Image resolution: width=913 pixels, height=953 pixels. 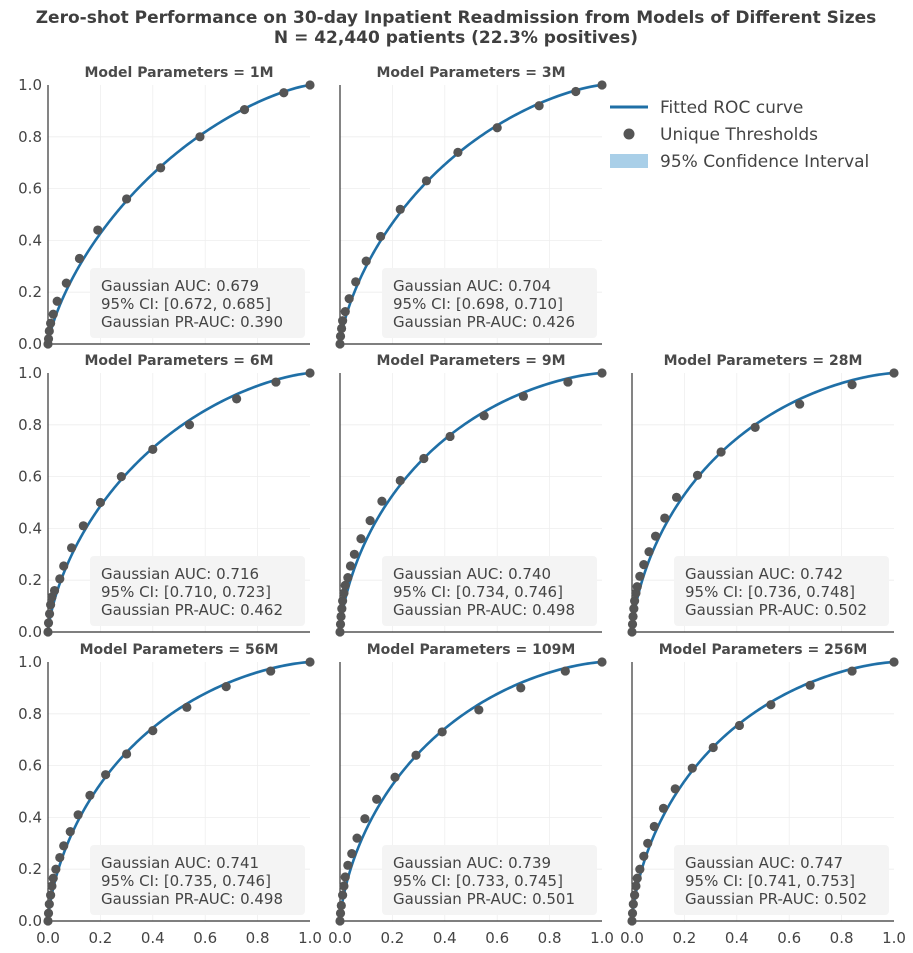 What do you see at coordinates (186, 881) in the screenshot?
I see `annotation-line: 95% CI: [0.735, 0.746]` at bounding box center [186, 881].